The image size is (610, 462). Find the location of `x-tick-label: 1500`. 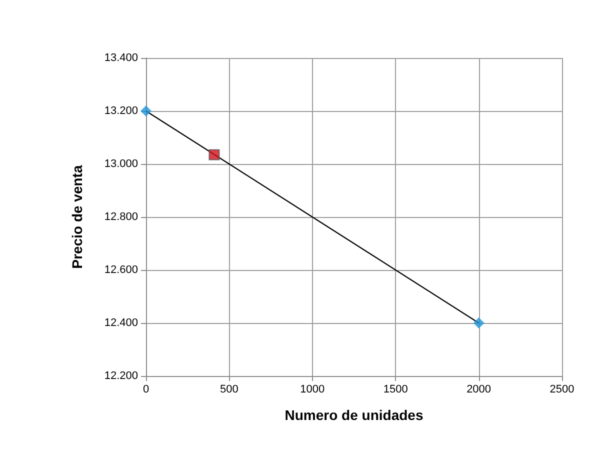

x-tick-label: 1500 is located at coordinates (395, 390).